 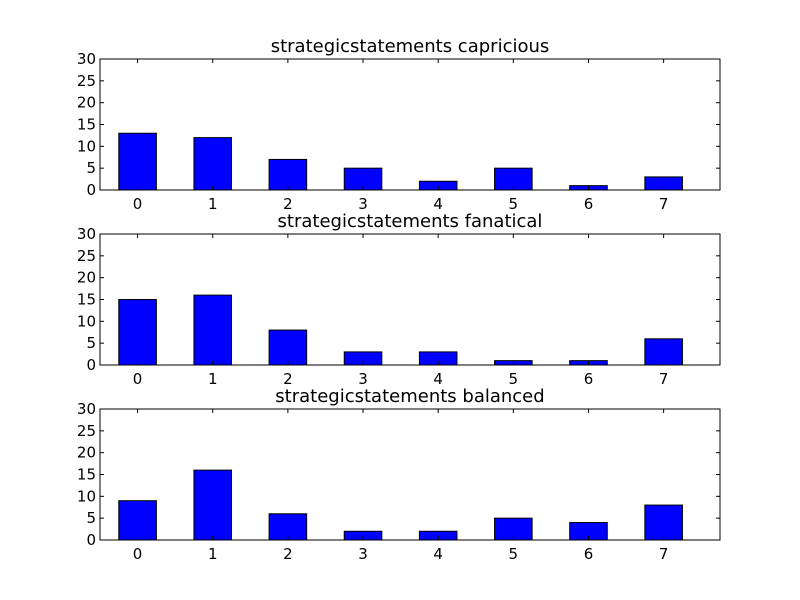 What do you see at coordinates (410, 46) in the screenshot?
I see `chart-title: strategicstatements capricious` at bounding box center [410, 46].